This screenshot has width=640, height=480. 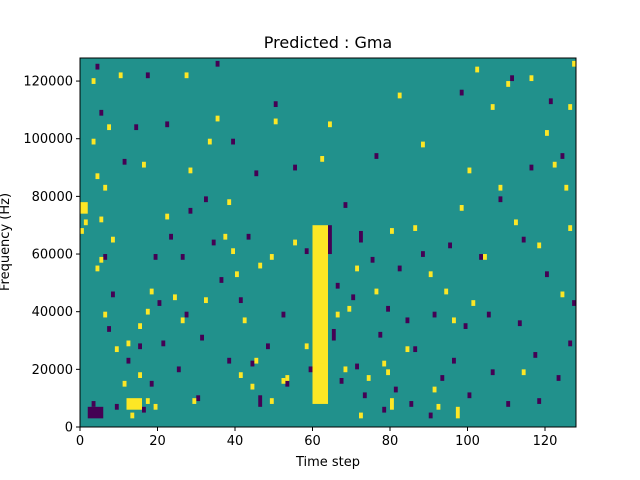 What do you see at coordinates (317, 438) in the screenshot?
I see `x-axis: 0 20 40 60 80 100 120` at bounding box center [317, 438].